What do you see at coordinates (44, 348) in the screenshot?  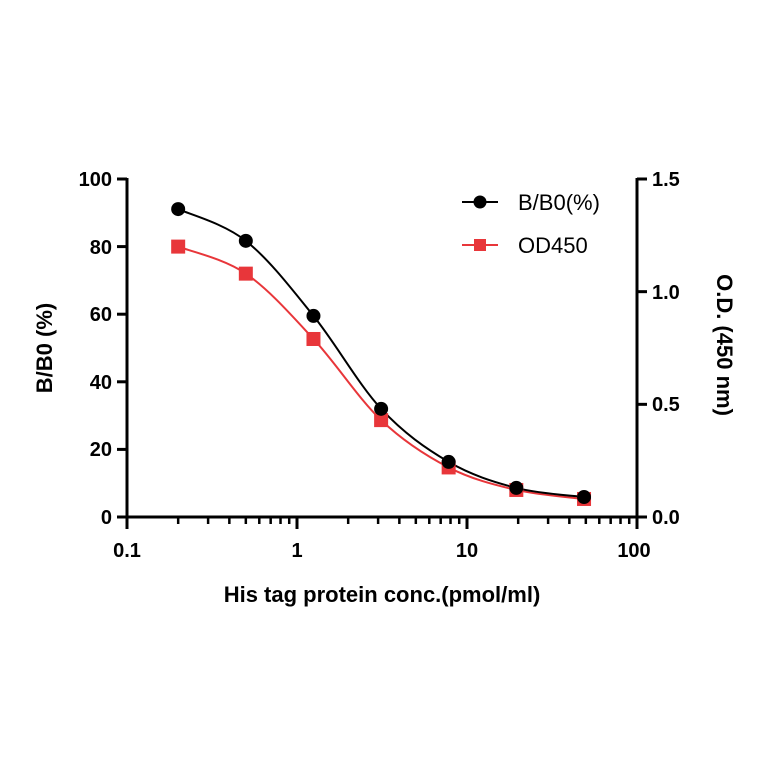 I see `y-axis-label: B/B0 (%)` at bounding box center [44, 348].